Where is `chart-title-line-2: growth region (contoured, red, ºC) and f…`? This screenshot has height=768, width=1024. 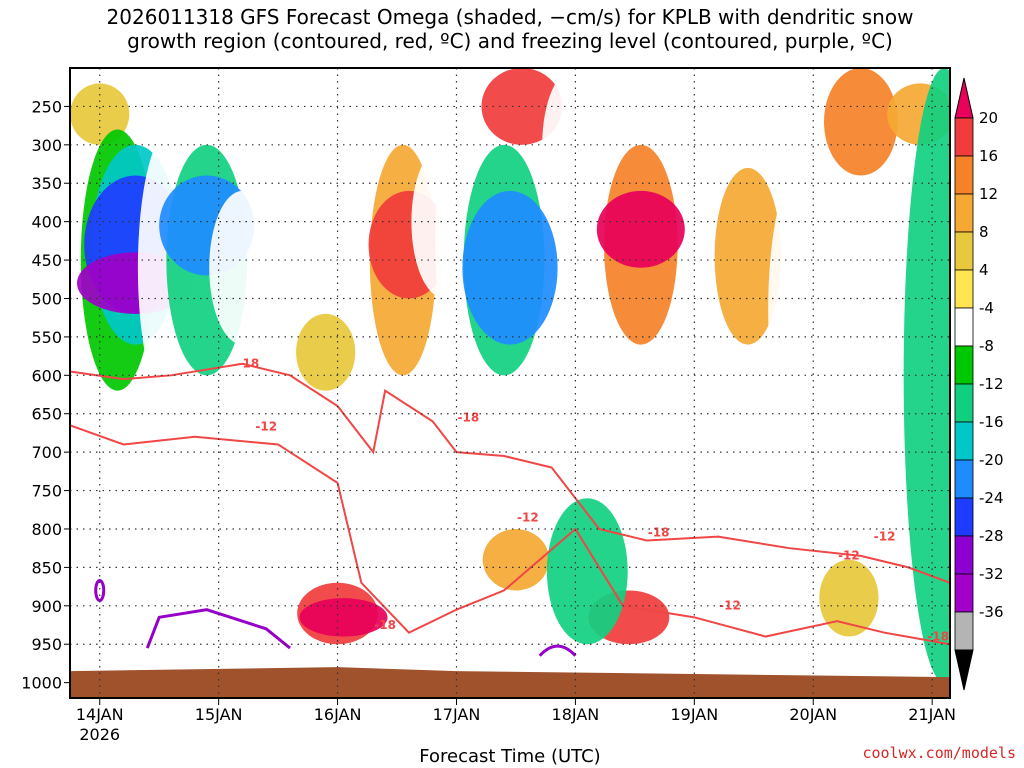
chart-title-line-2: growth region (contoured, red, ºC) and f… is located at coordinates (510, 41).